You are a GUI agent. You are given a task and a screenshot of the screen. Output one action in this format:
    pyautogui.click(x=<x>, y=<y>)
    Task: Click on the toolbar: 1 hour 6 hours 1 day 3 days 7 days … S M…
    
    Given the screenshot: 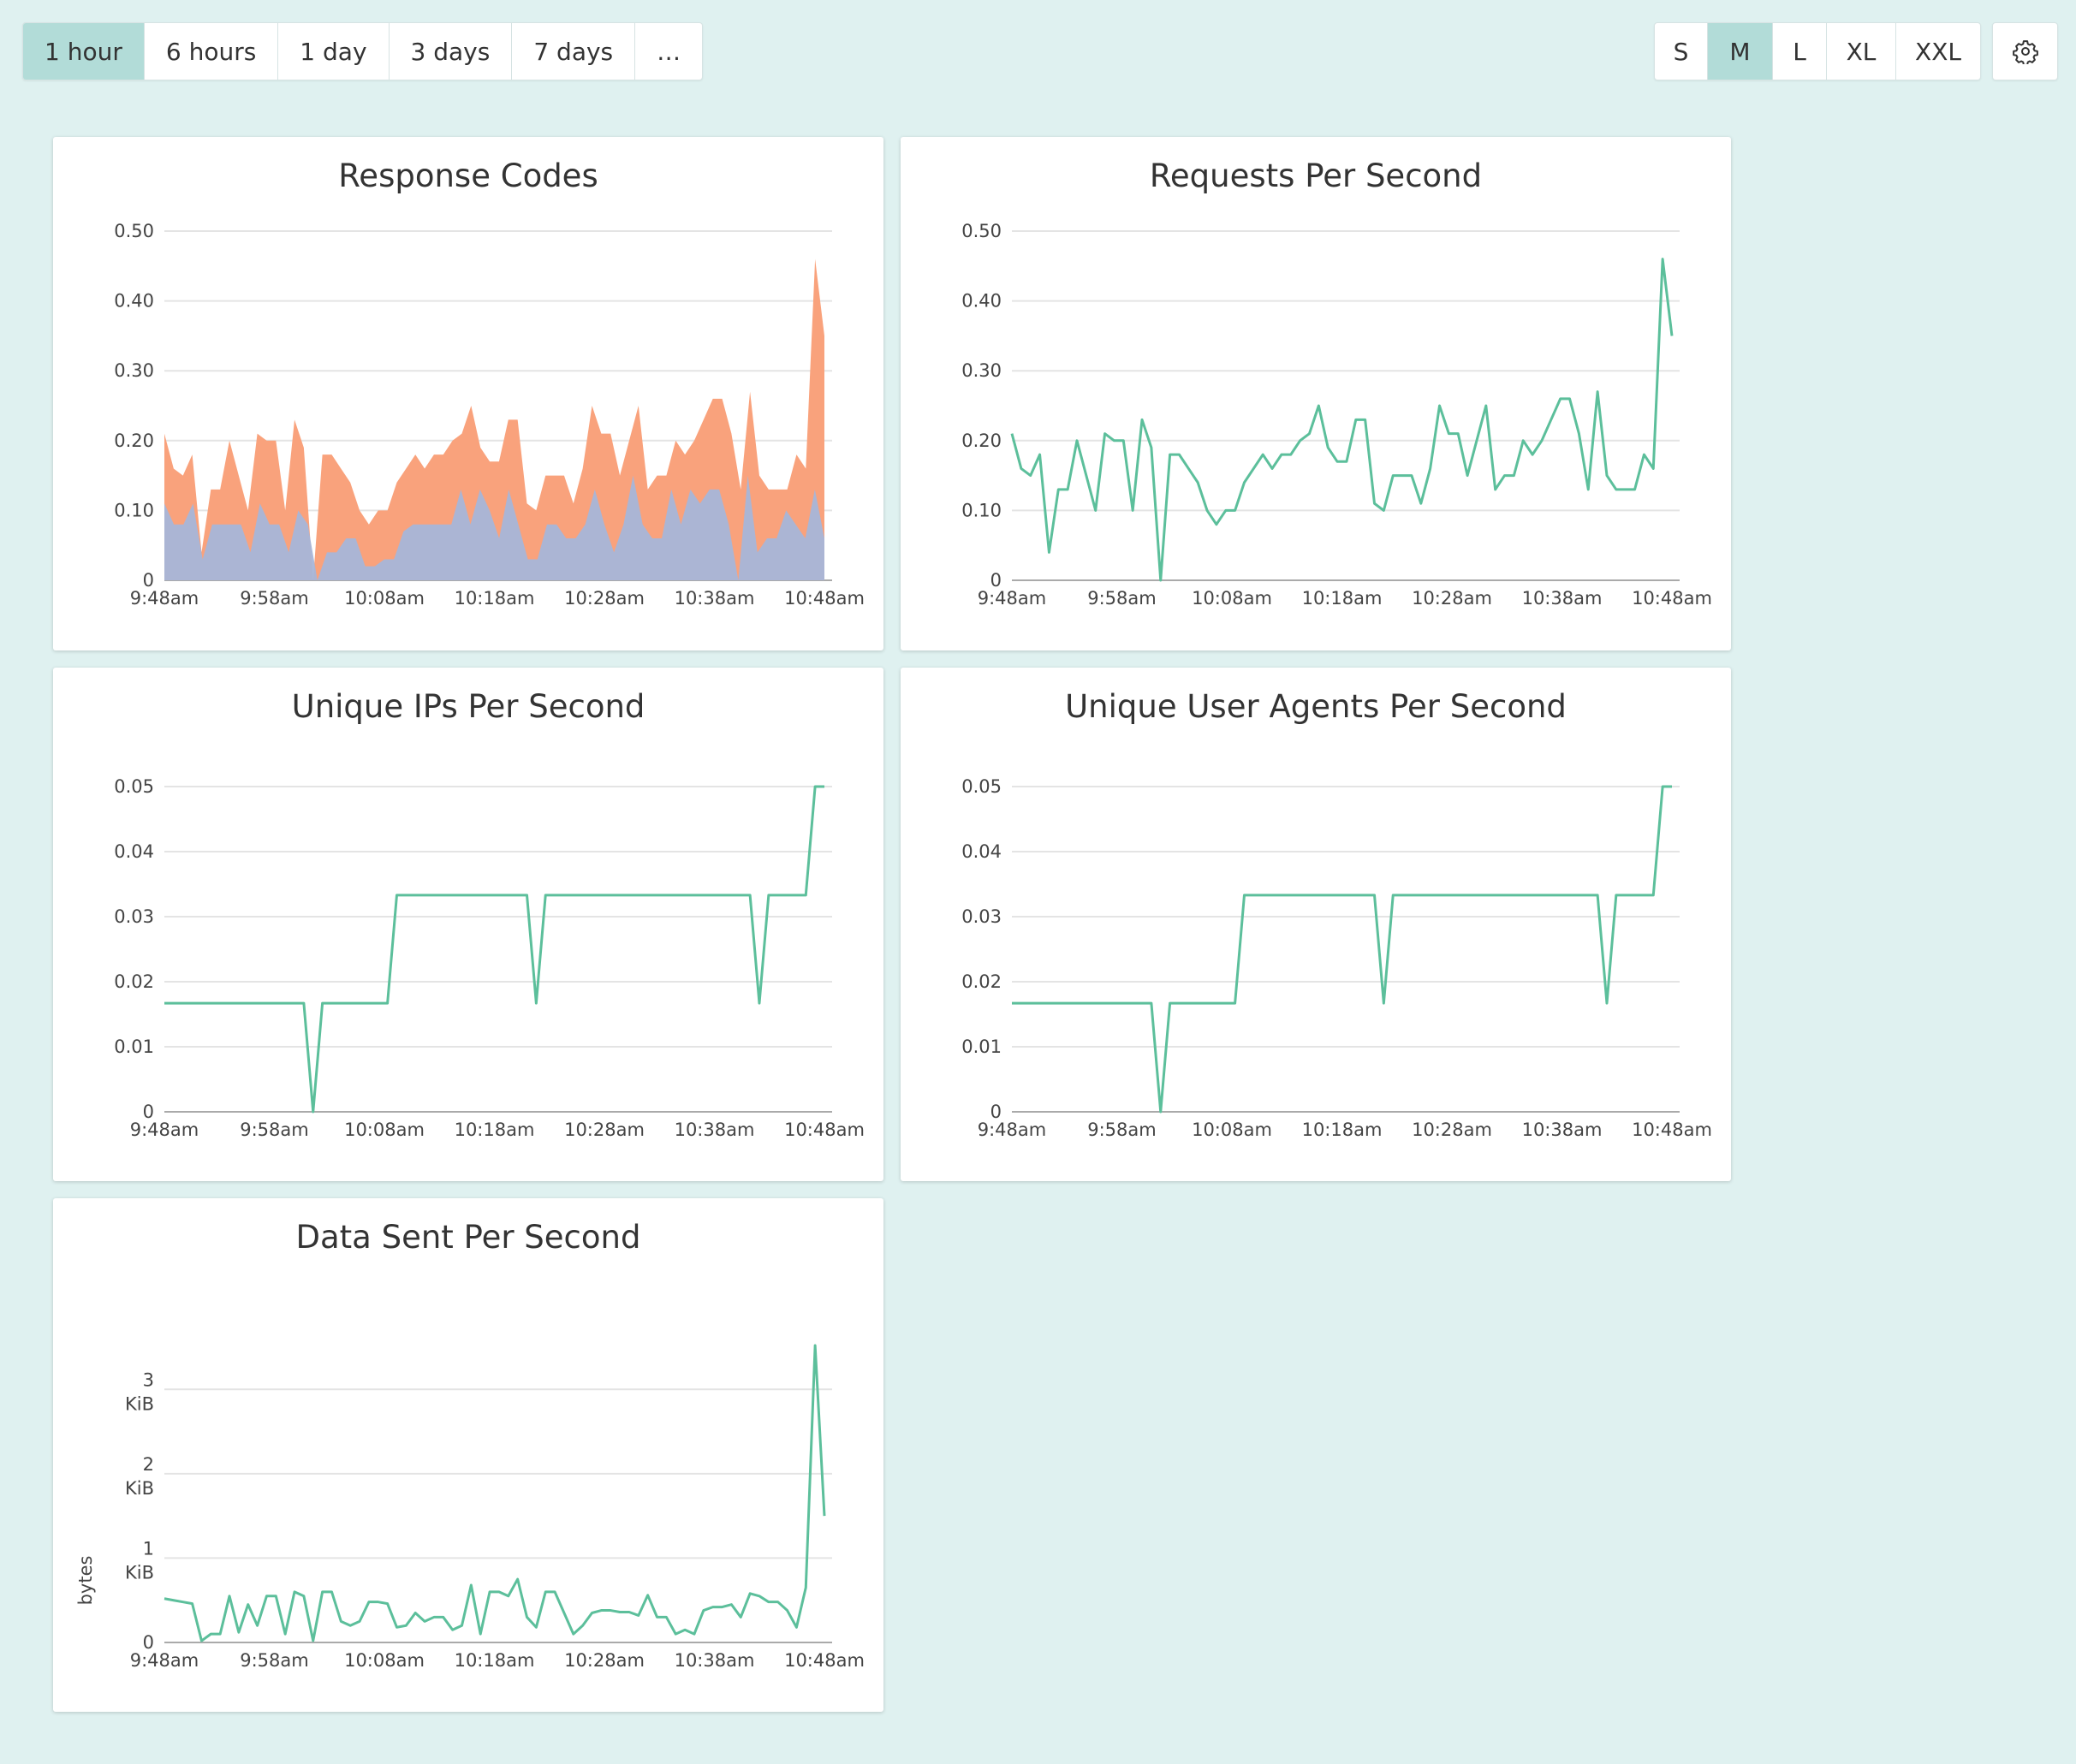 What is the action you would take?
    pyautogui.click(x=1038, y=51)
    